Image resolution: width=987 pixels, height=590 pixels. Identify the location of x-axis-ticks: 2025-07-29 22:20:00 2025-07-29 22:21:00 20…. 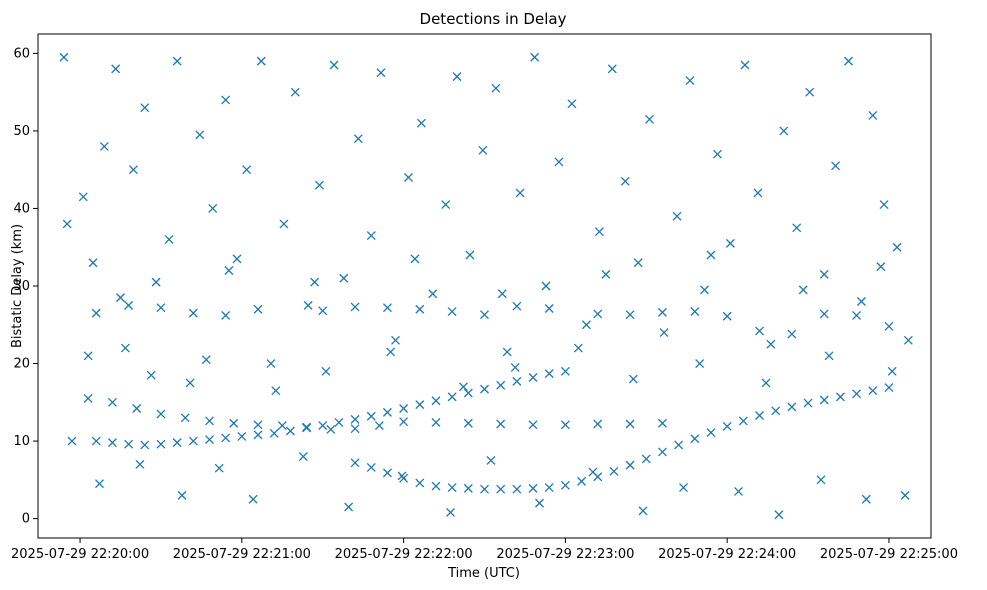
(484, 550).